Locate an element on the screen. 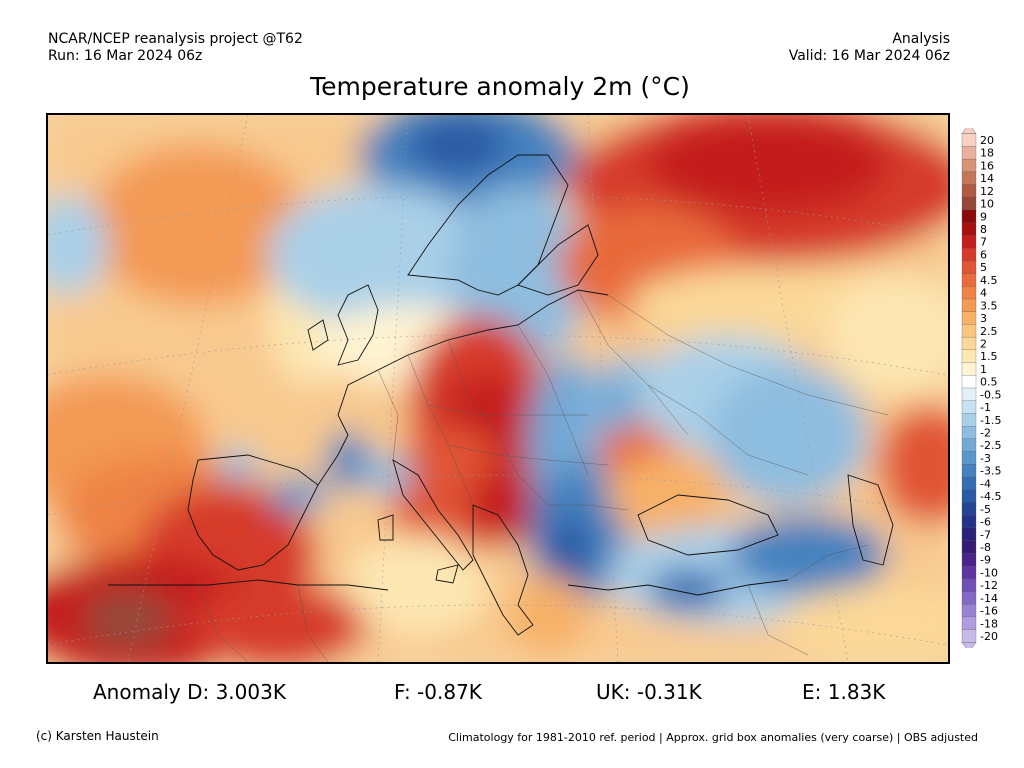  legend-label: -0.5 is located at coordinates (990, 394).